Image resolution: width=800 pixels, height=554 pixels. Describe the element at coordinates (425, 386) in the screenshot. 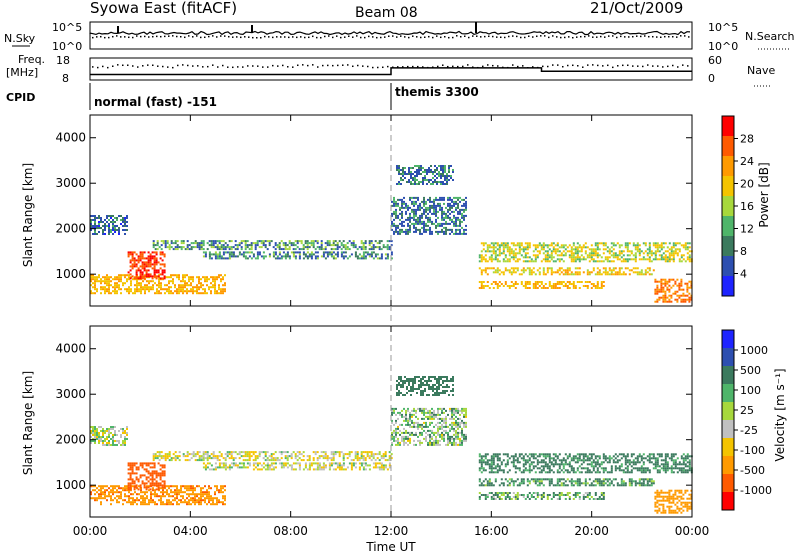

I see `echo-band` at that location.